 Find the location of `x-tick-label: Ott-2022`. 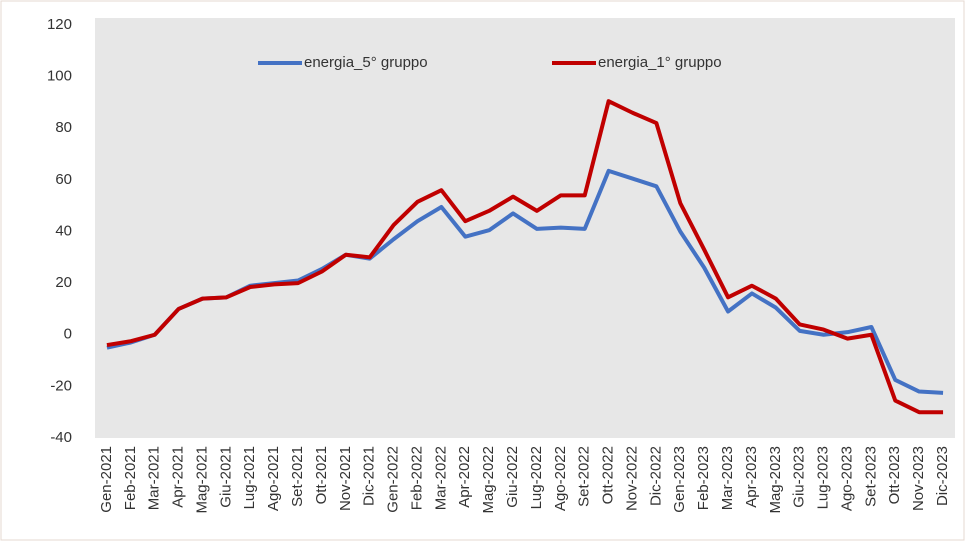

x-tick-label: Ott-2022 is located at coordinates (608, 475).